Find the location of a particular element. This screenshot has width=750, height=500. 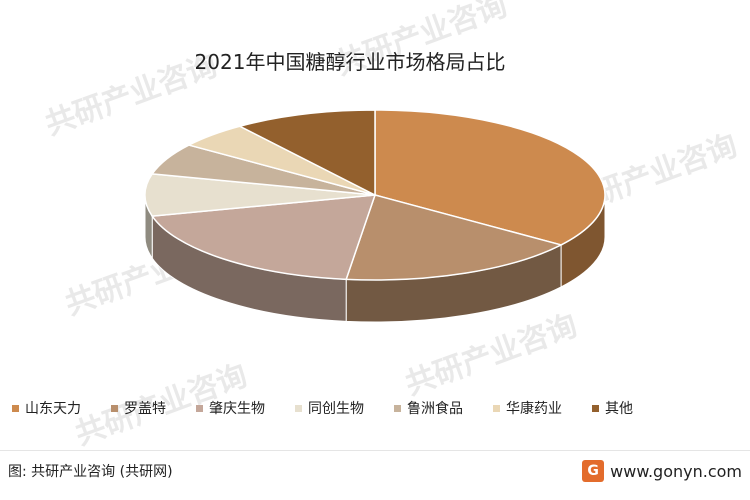

legend-item: 华康药业 is located at coordinates (527, 408).